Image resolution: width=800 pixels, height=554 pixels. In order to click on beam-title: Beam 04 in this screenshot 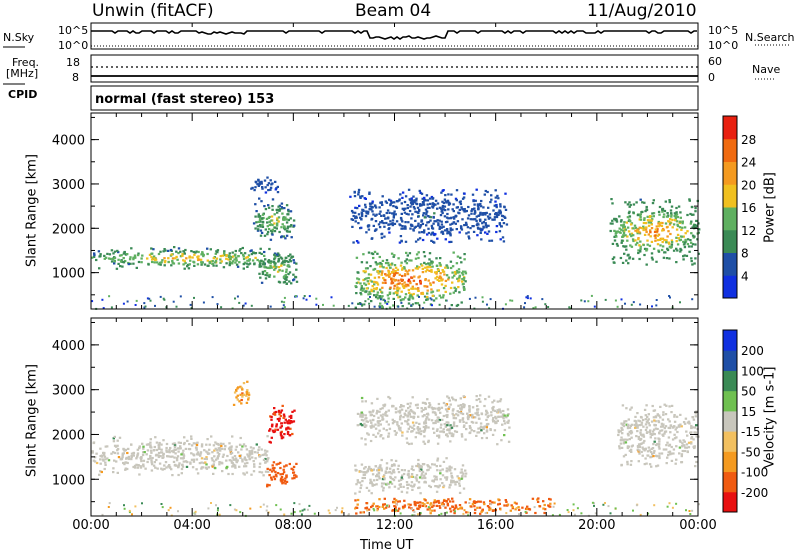, I will do `click(393, 11)`.